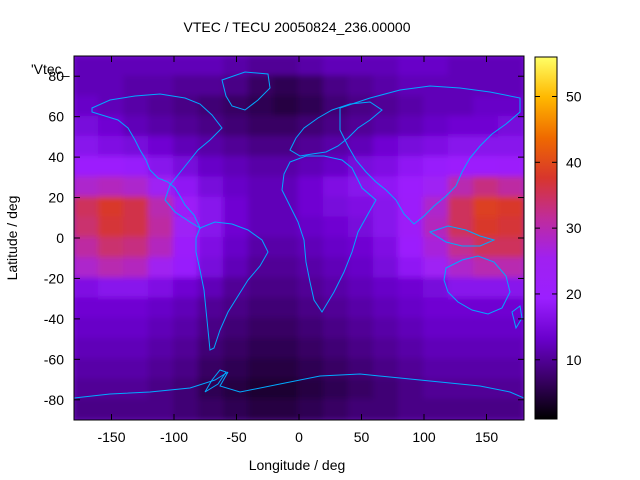 The height and width of the screenshot is (480, 640). I want to click on coast-antarctica, so click(299, 385).